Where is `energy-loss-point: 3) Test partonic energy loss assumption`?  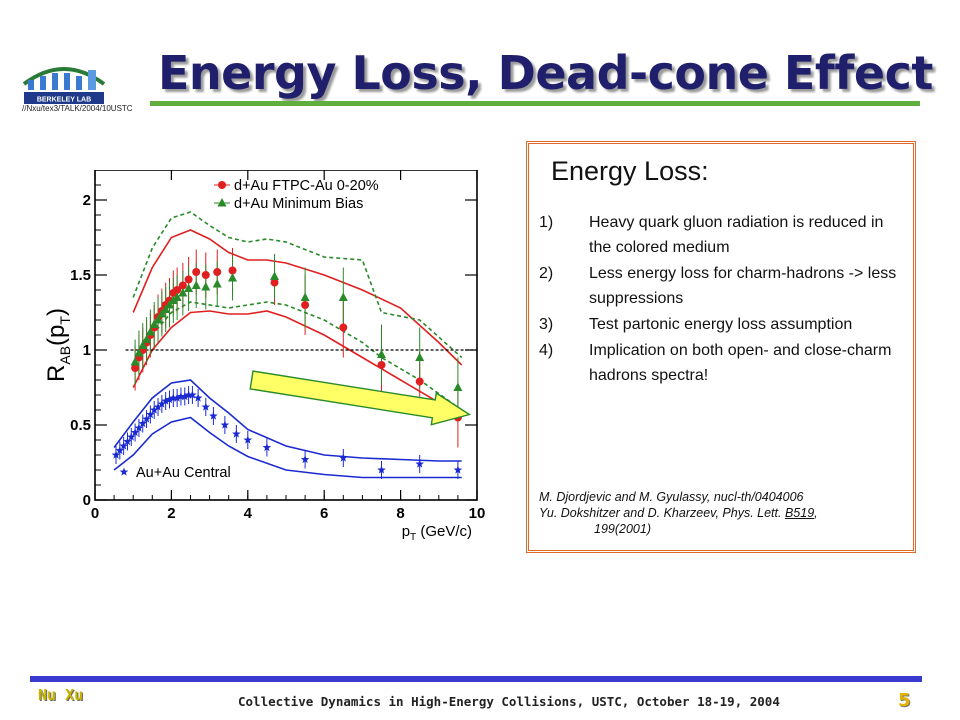 energy-loss-point: 3) Test partonic energy loss assumption is located at coordinates (719, 324).